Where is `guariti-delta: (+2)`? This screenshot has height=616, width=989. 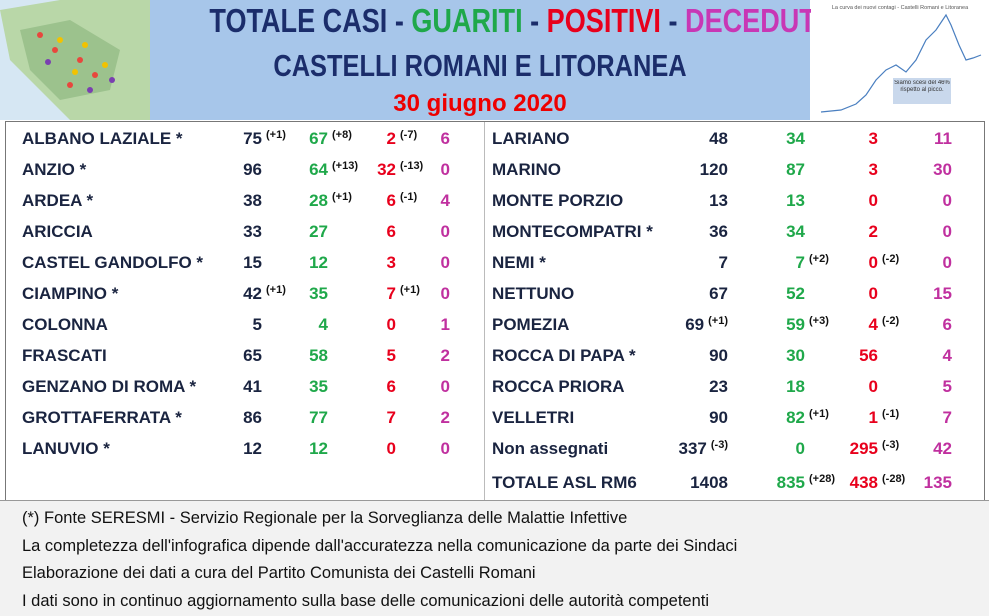 guariti-delta: (+2) is located at coordinates (819, 259).